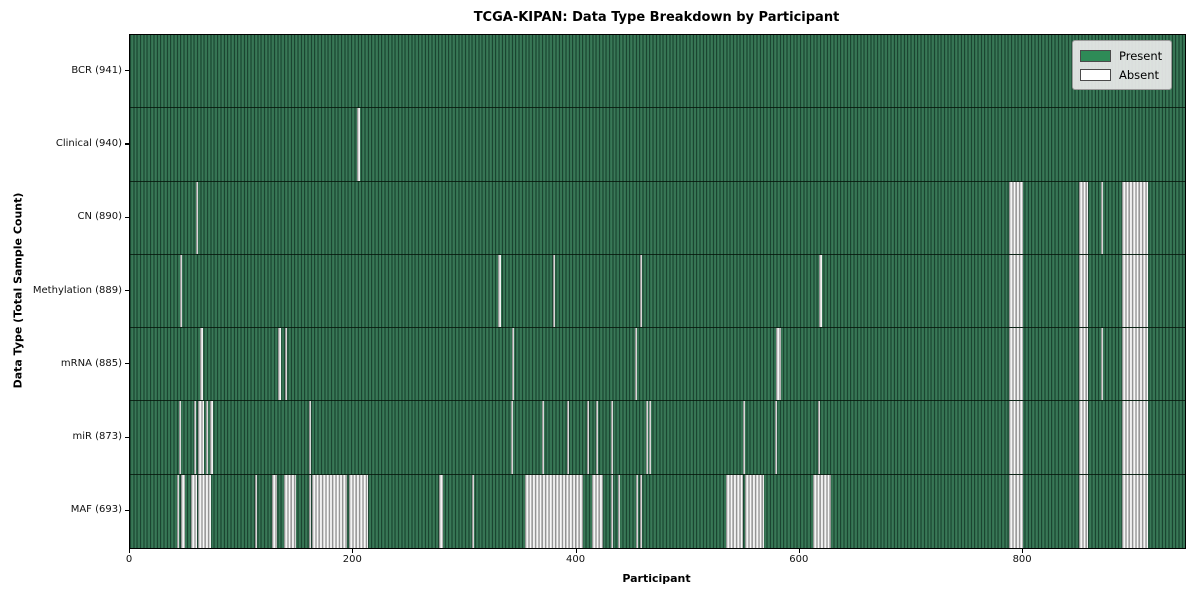 The image size is (1200, 600). What do you see at coordinates (91, 363) in the screenshot?
I see `y-tick-label: mRNA (885)` at bounding box center [91, 363].